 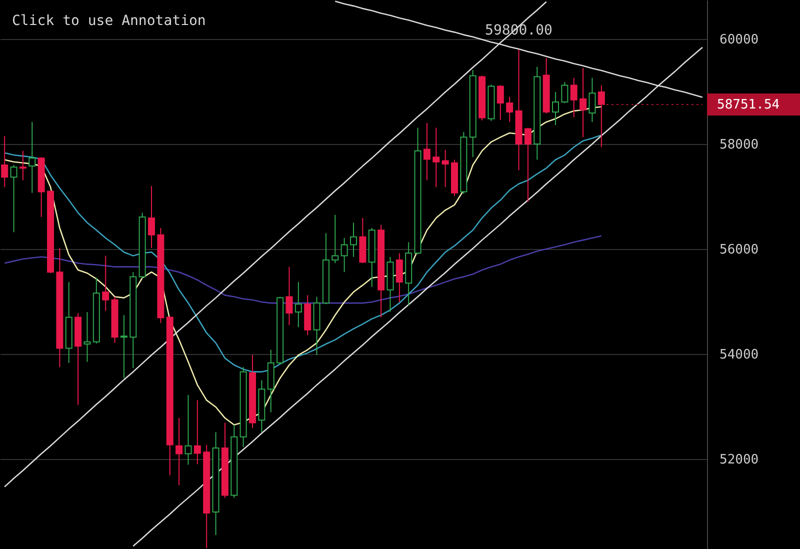 What do you see at coordinates (739, 250) in the screenshot?
I see `y-tick-label: 56000` at bounding box center [739, 250].